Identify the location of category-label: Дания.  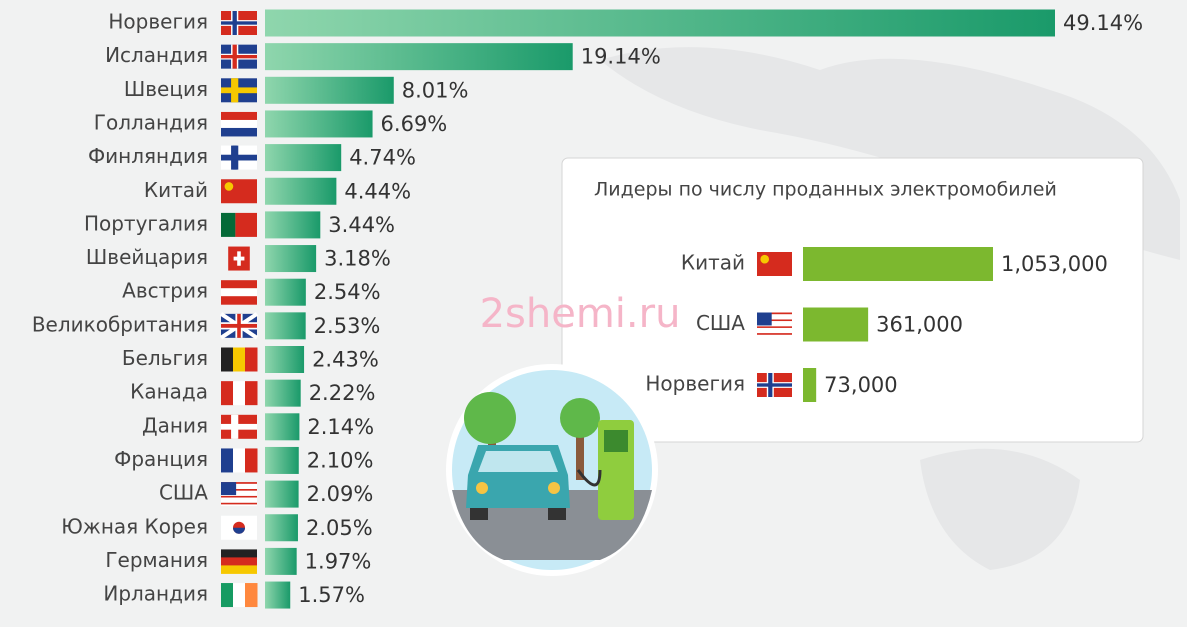
(175, 425).